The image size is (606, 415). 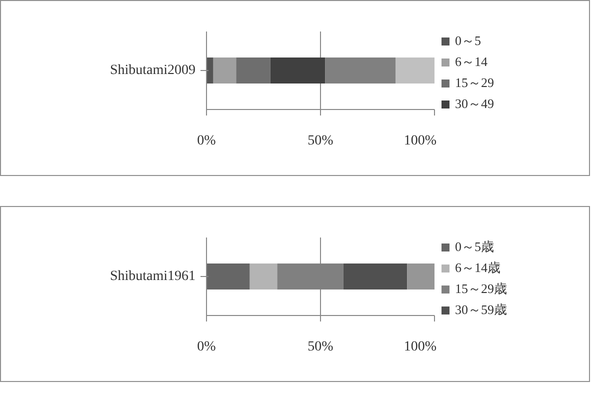 I want to click on legend-label: 15～29歳, so click(x=481, y=289).